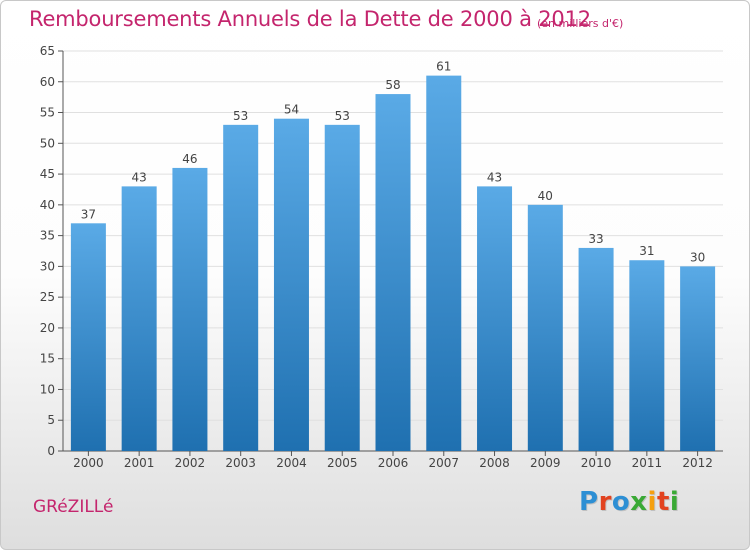 This screenshot has height=550, width=750. I want to click on y-tick-label: 40, so click(47, 205).